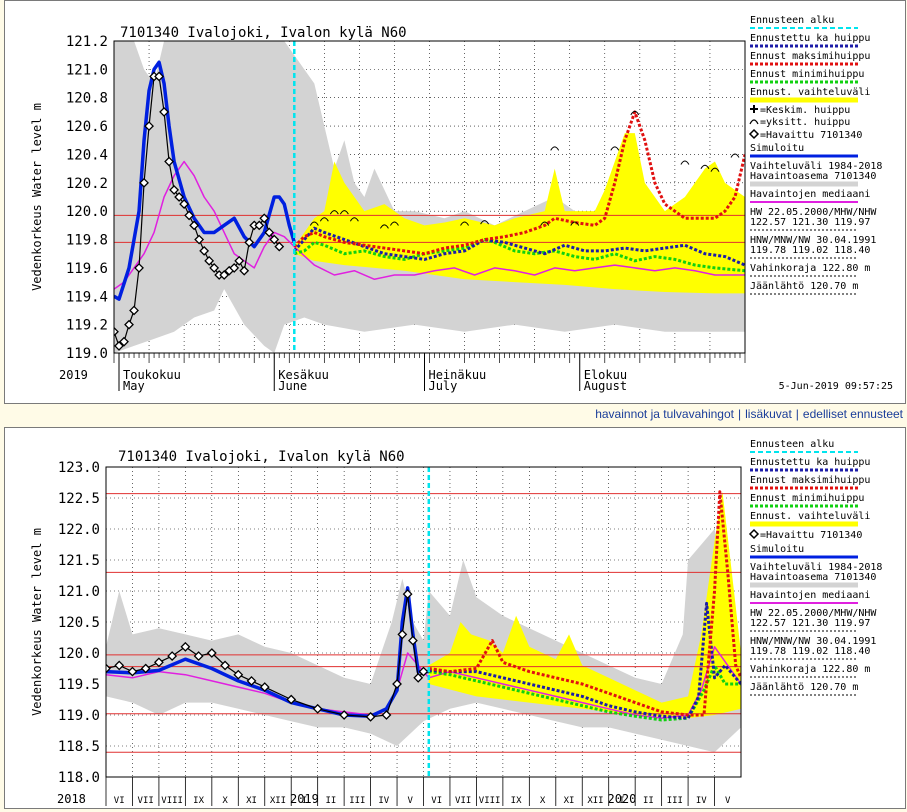 The width and height of the screenshot is (907, 812). Describe the element at coordinates (79, 499) in the screenshot. I see `y-tick-label: 122.5` at that location.